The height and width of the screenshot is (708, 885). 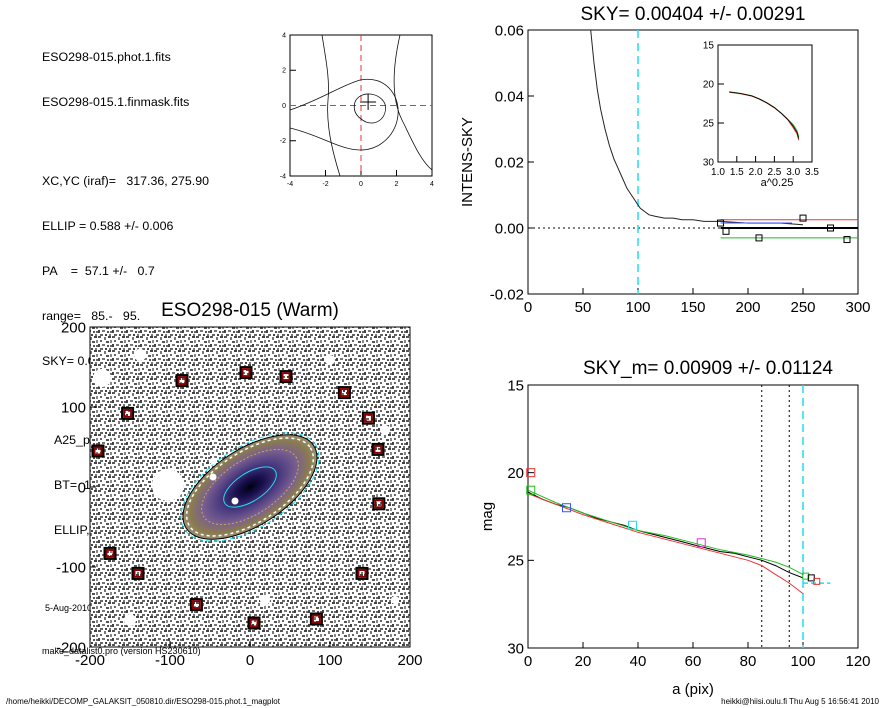 What do you see at coordinates (509, 162) in the screenshot?
I see `sky-ytick-label: 0.02` at bounding box center [509, 162].